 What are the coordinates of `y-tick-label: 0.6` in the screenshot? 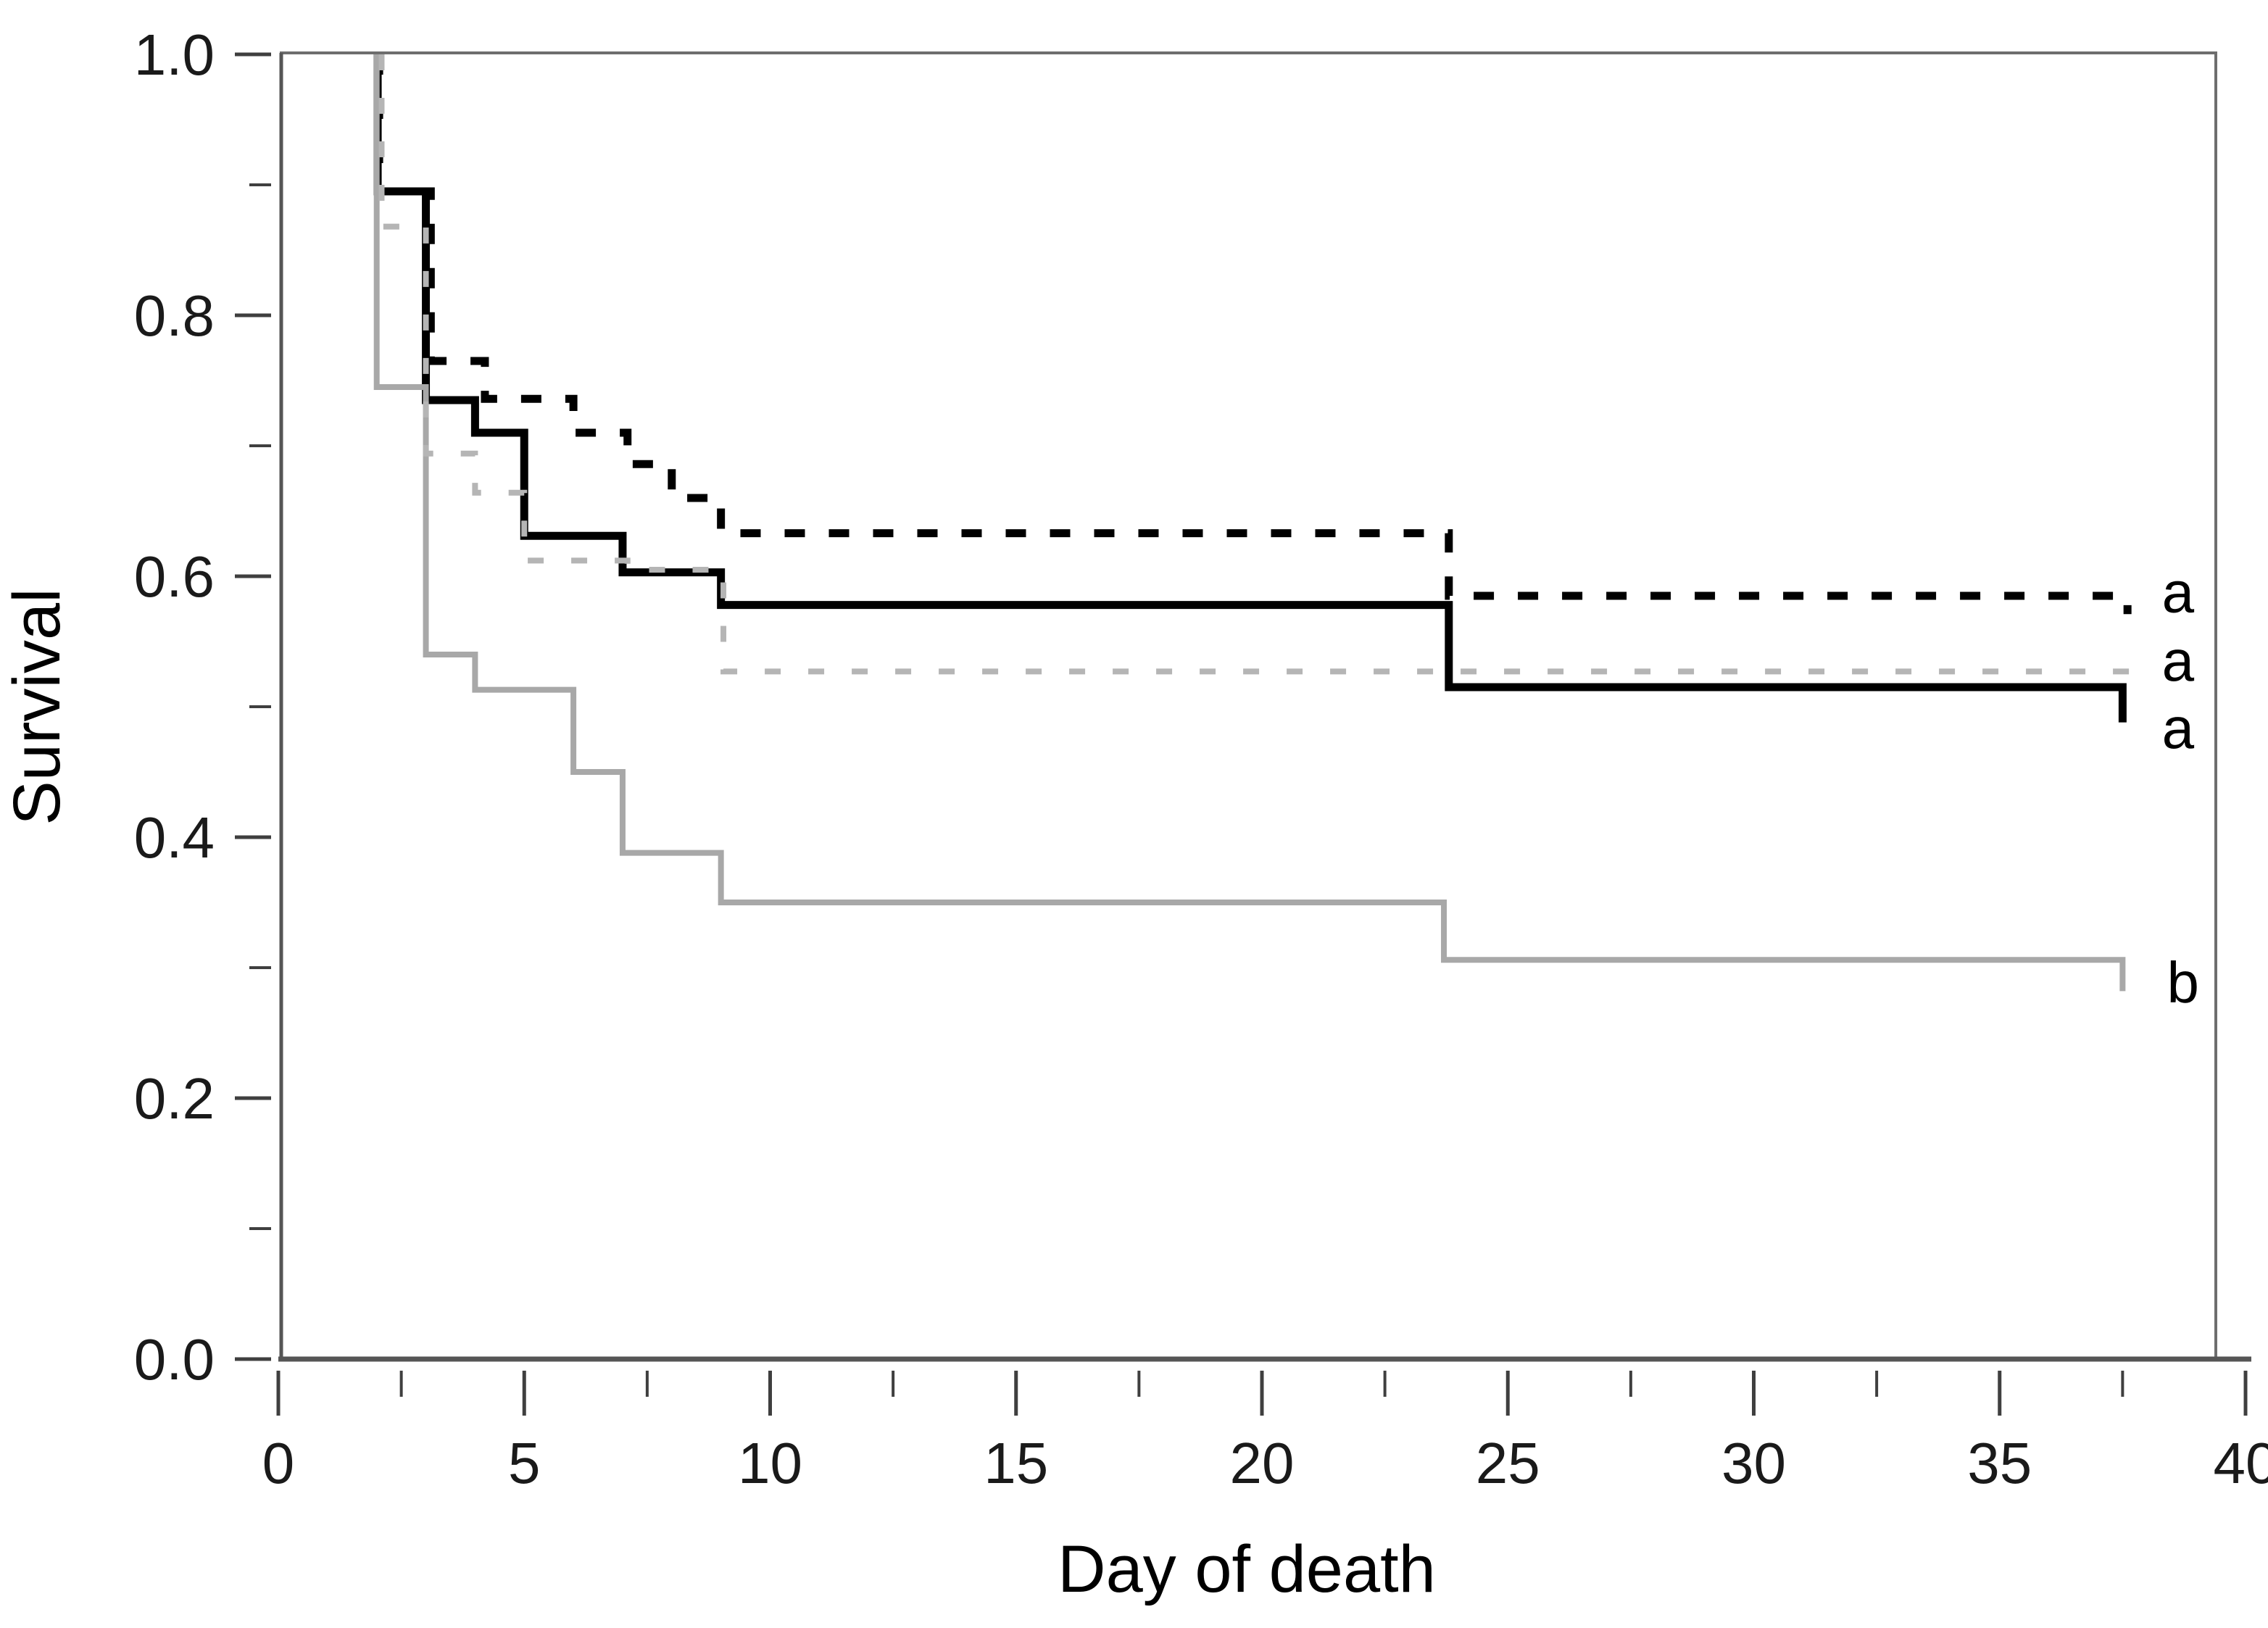 It's located at (174, 576).